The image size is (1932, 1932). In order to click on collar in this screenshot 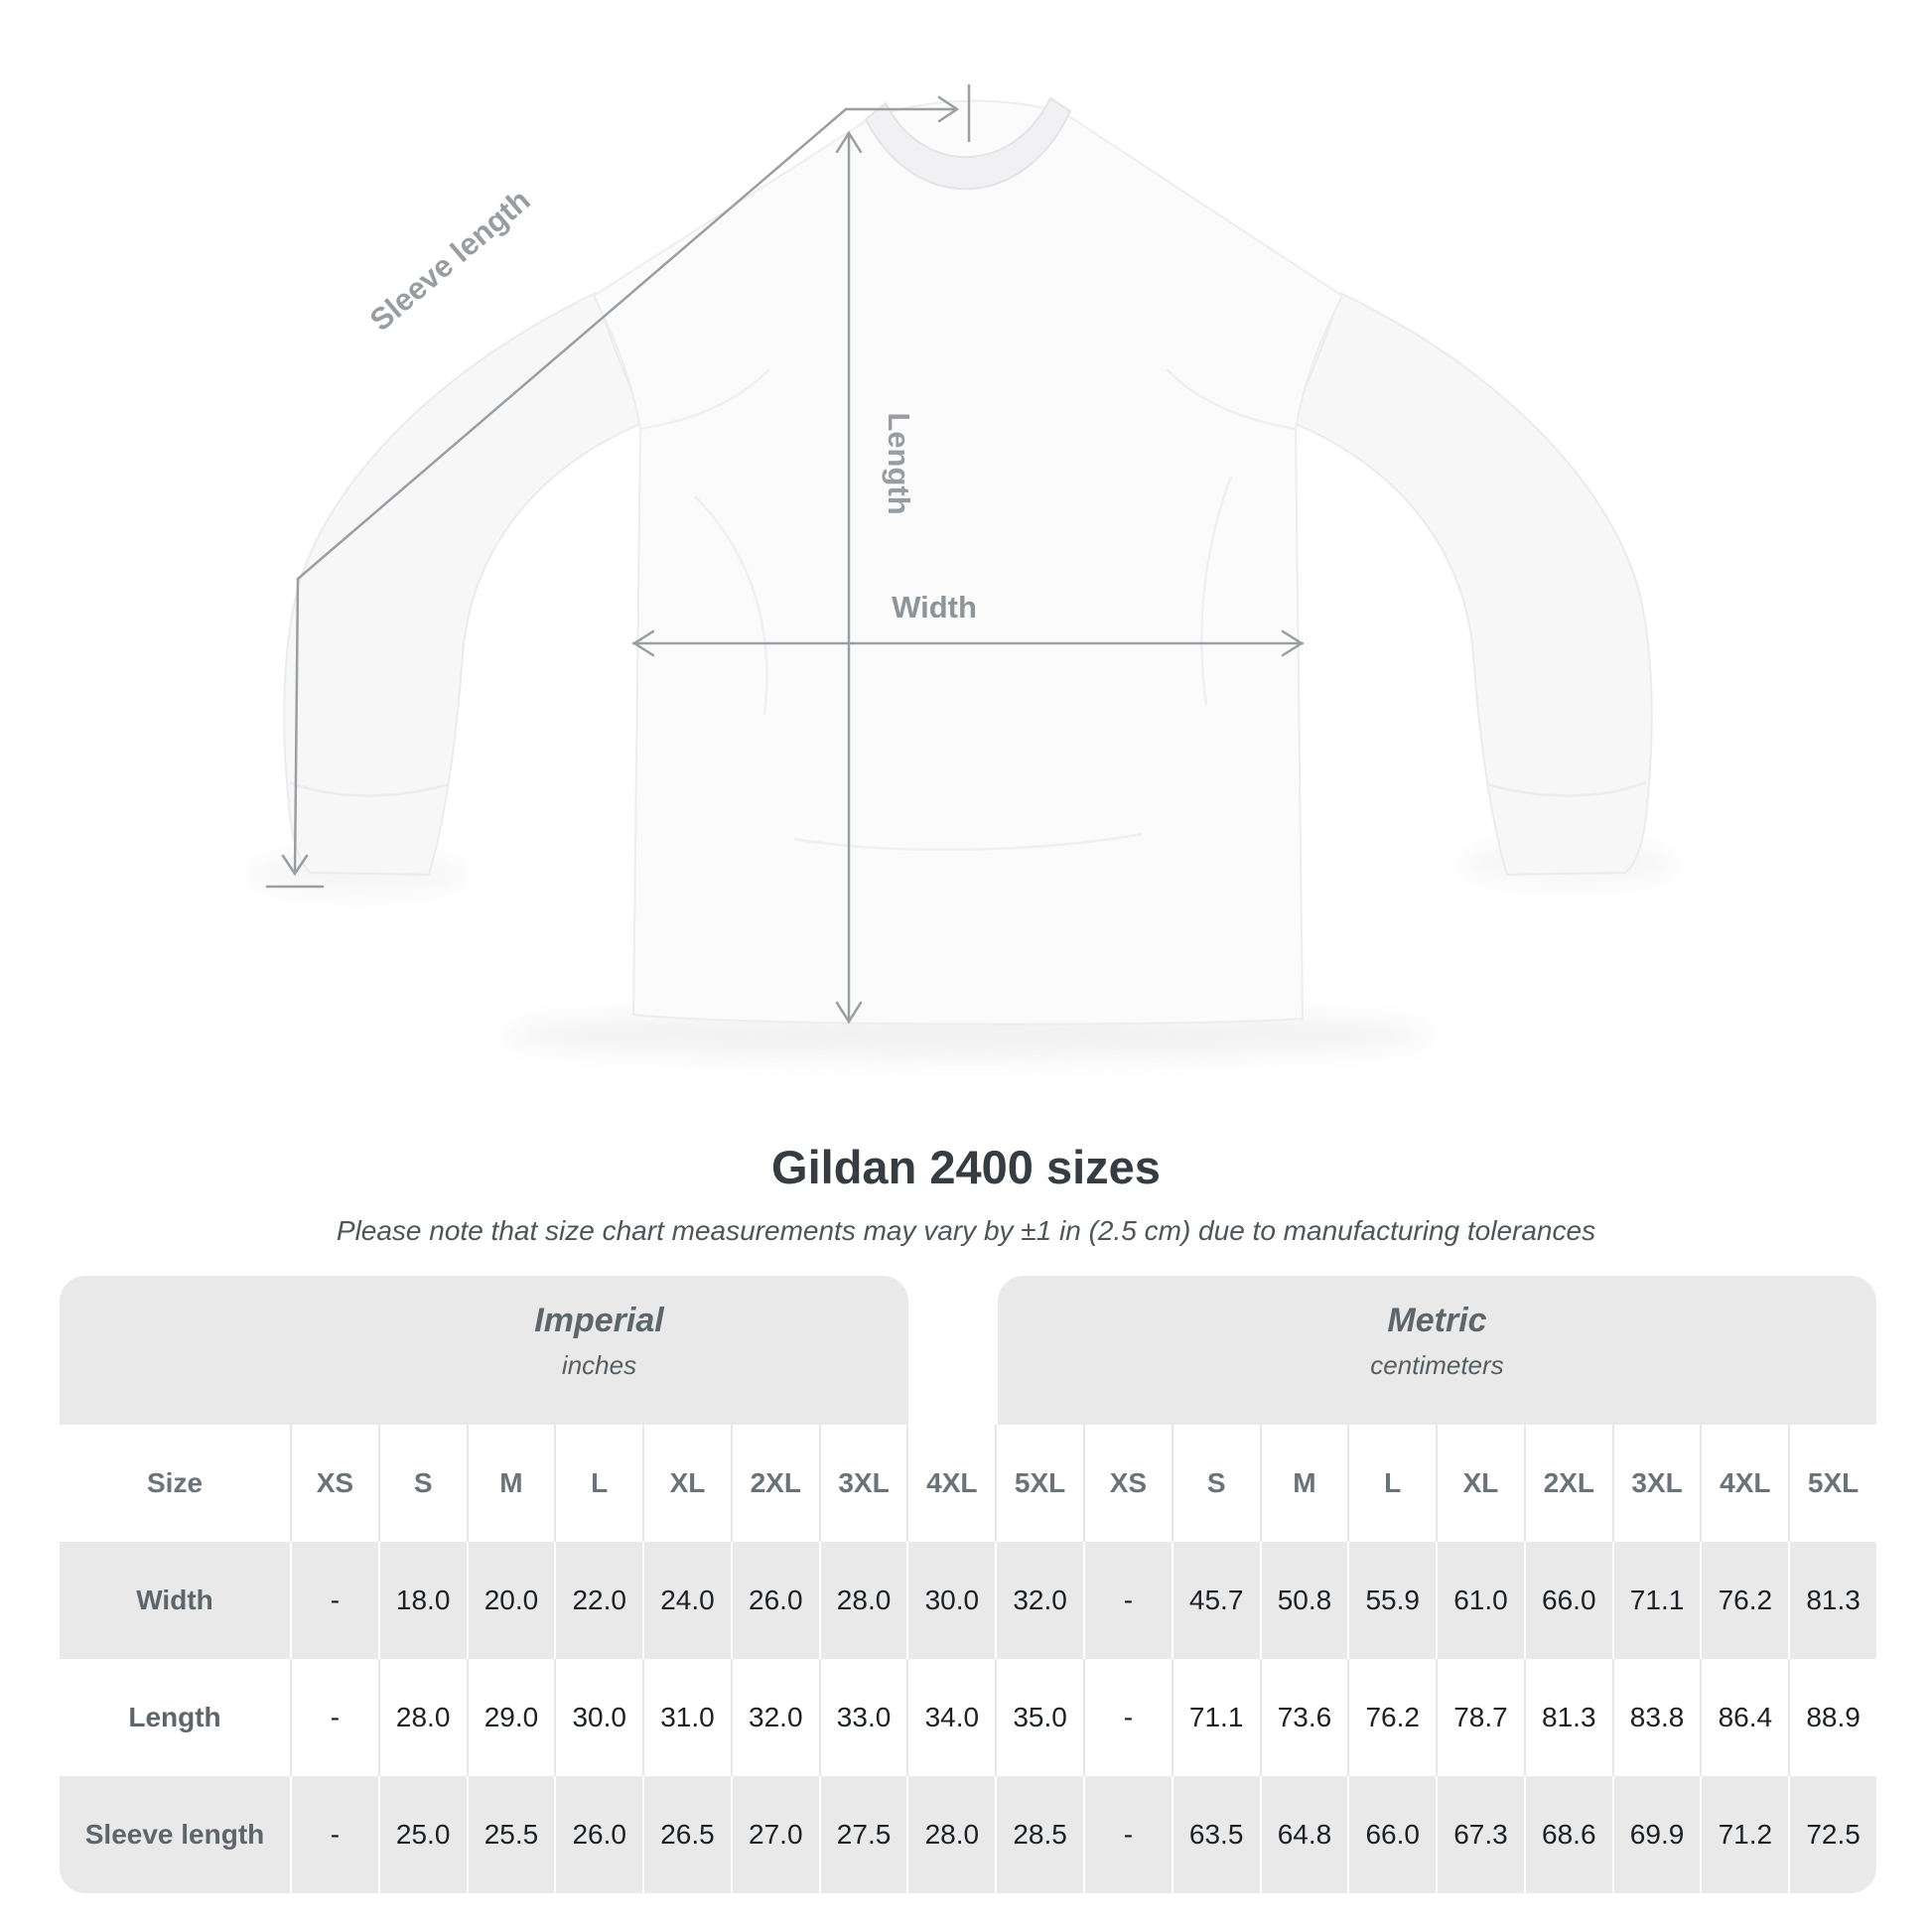, I will do `click(968, 144)`.